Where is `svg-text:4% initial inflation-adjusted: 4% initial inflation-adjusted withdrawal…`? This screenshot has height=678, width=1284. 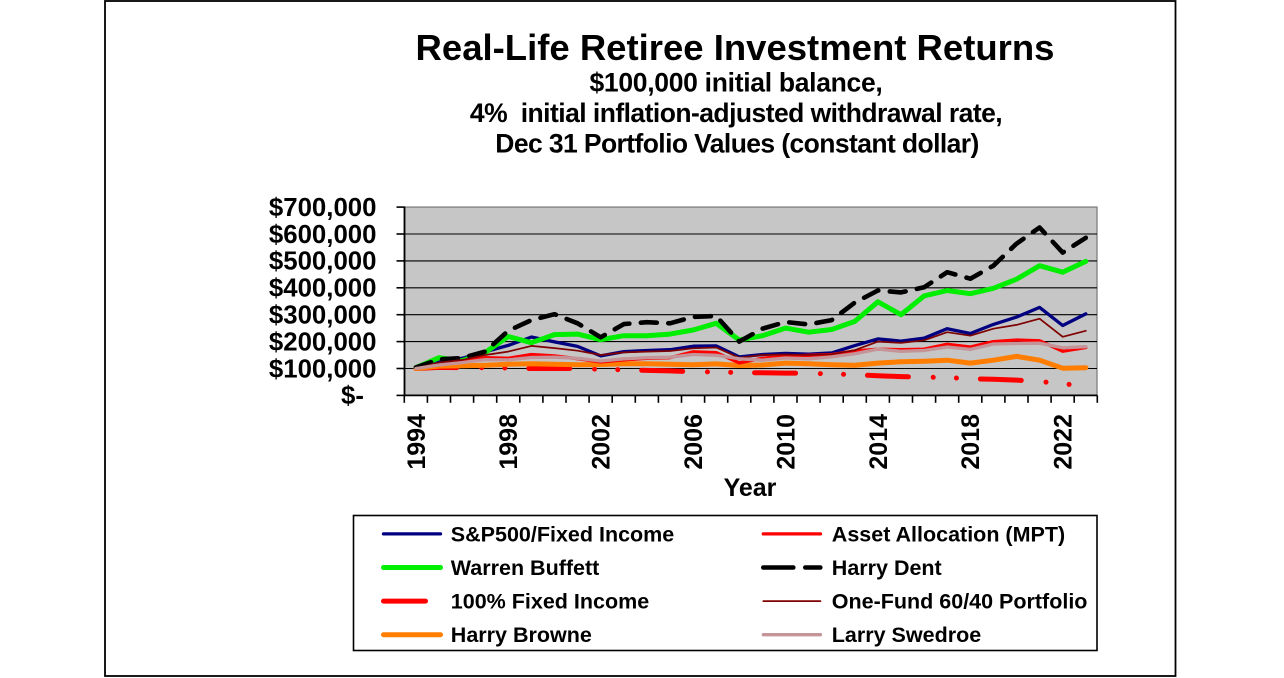
svg-text:4% initial inflation-adjusted: 4% initial inflation-adjusted withdrawal… is located at coordinates (736, 113).